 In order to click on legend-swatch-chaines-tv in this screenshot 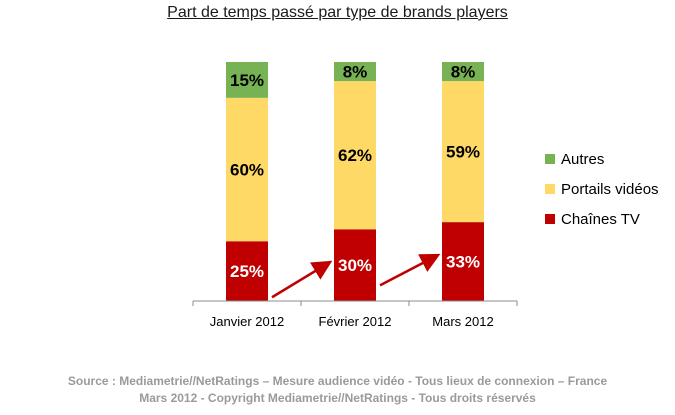, I will do `click(550, 219)`.